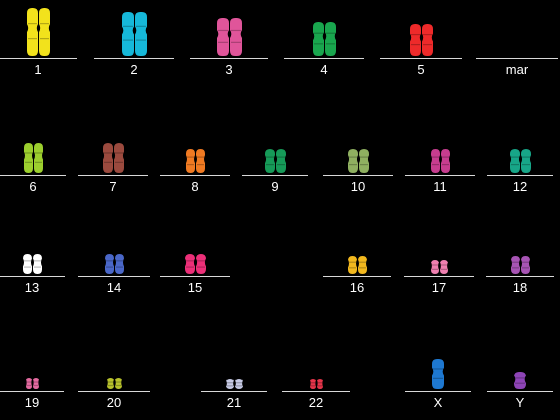  I want to click on chromosome-slot-6: 6, so click(33, 155).